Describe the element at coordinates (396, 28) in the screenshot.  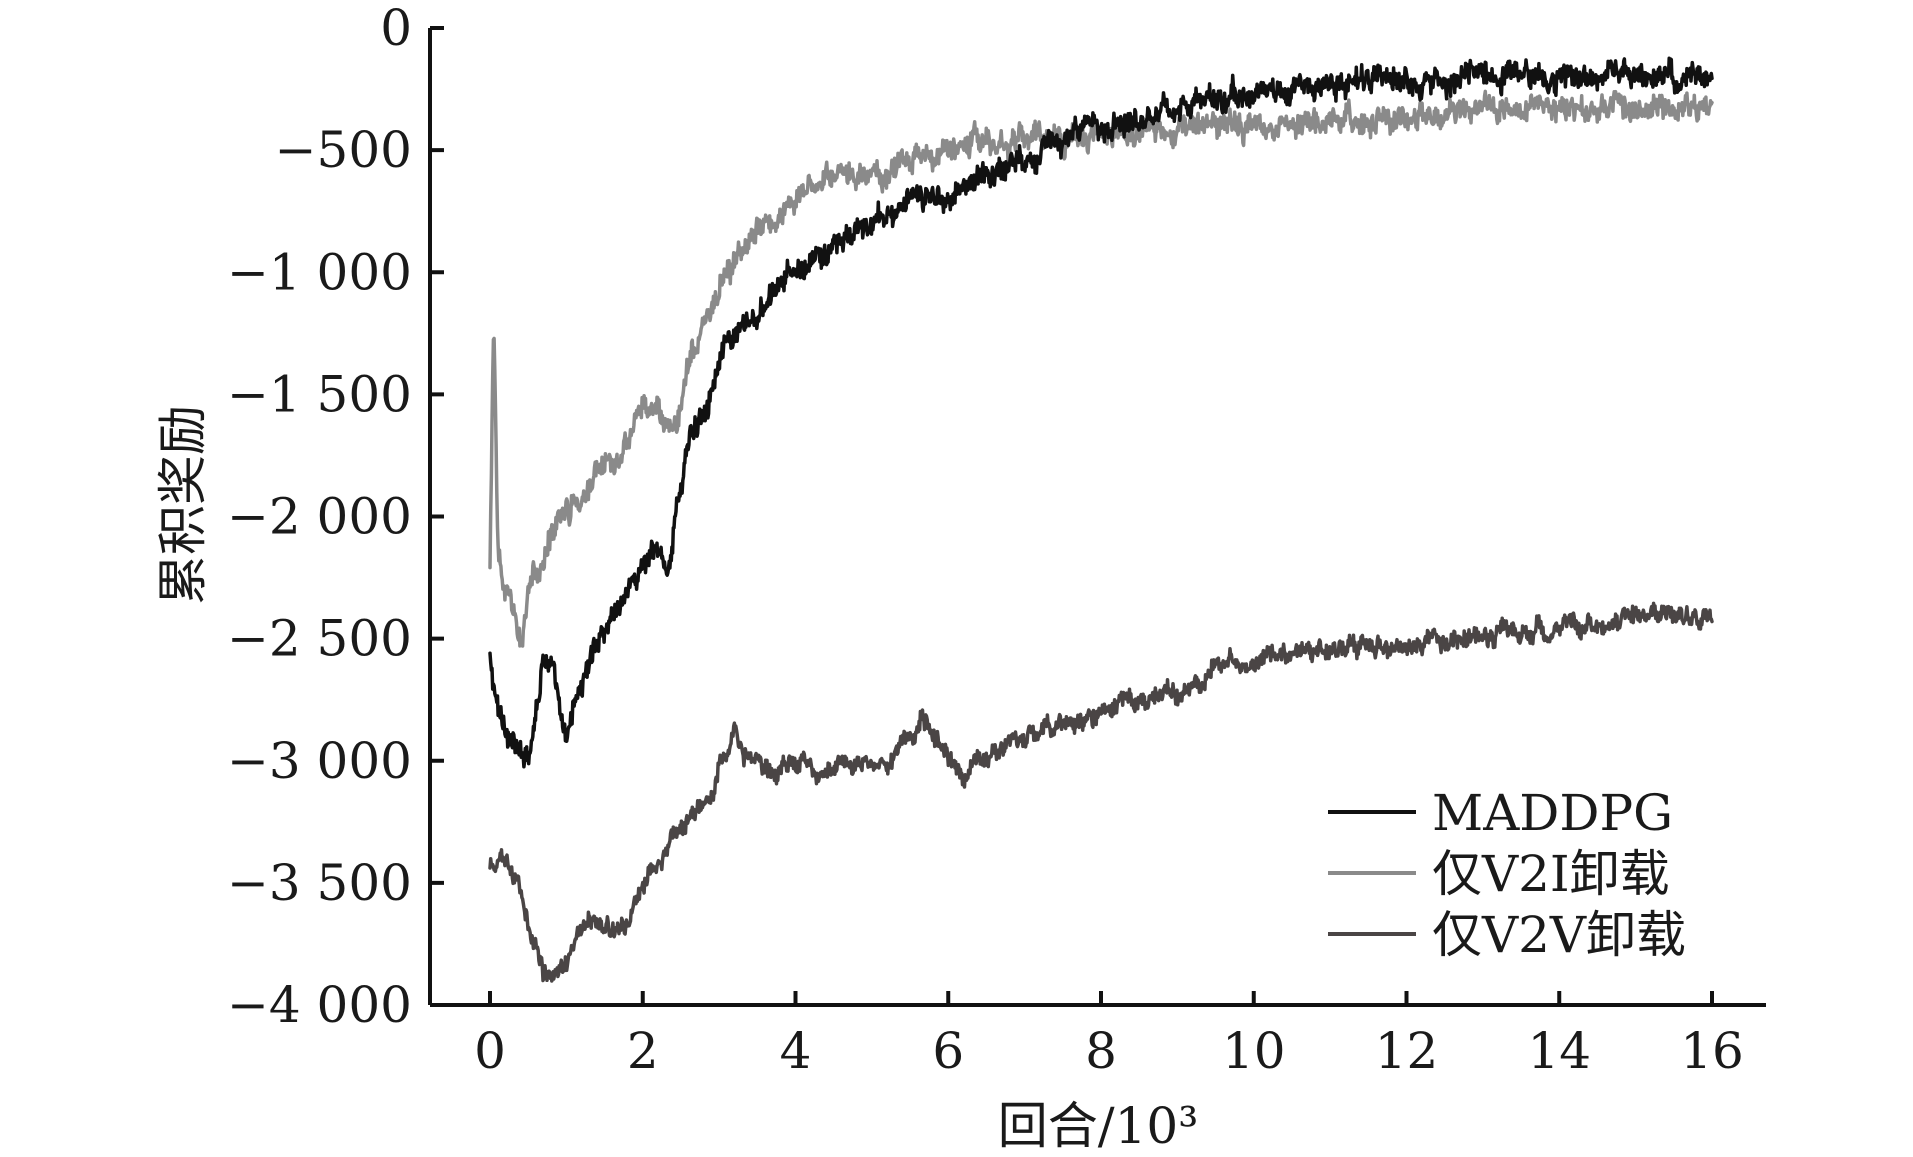
I see `y-tick-label: 0` at that location.